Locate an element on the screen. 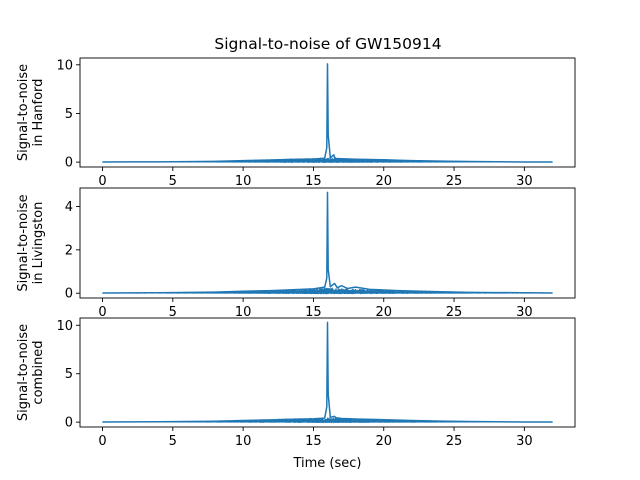 Image resolution: width=640 pixels, height=480 pixels. x-tick-label-hanford-20: 20 is located at coordinates (383, 181).